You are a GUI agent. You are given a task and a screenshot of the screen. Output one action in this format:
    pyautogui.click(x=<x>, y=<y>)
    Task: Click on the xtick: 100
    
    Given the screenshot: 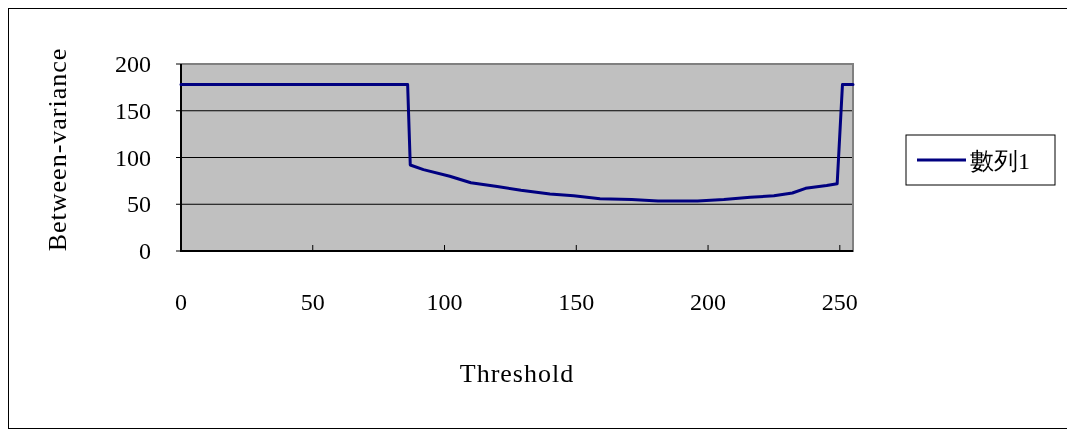 What is the action you would take?
    pyautogui.click(x=444, y=302)
    